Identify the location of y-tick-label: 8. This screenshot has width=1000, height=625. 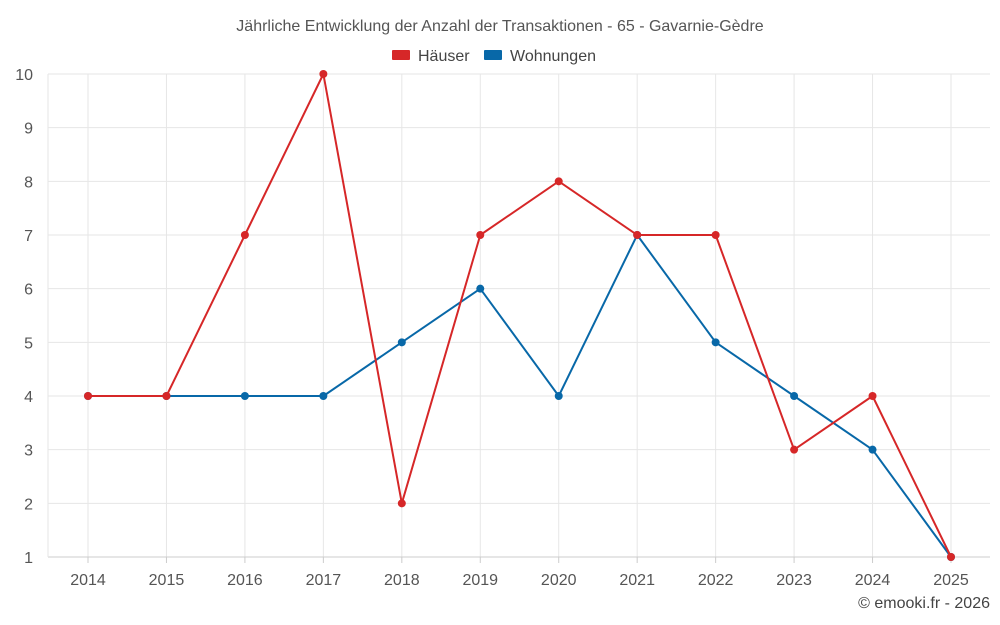
(28, 182).